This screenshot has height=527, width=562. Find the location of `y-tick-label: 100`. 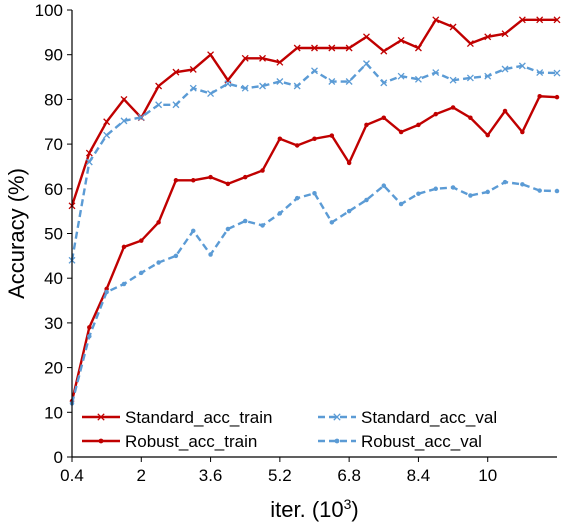

y-tick-label: 100 is located at coordinates (49, 10).